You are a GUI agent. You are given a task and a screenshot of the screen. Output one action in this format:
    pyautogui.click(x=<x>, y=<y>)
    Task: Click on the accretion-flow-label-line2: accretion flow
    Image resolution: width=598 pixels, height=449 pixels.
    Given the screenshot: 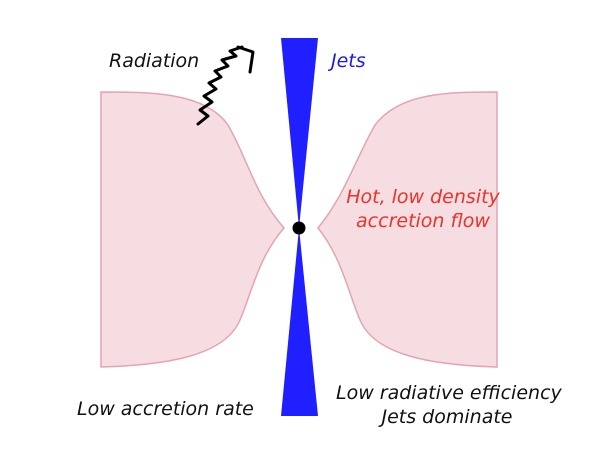 What is the action you would take?
    pyautogui.click(x=423, y=221)
    